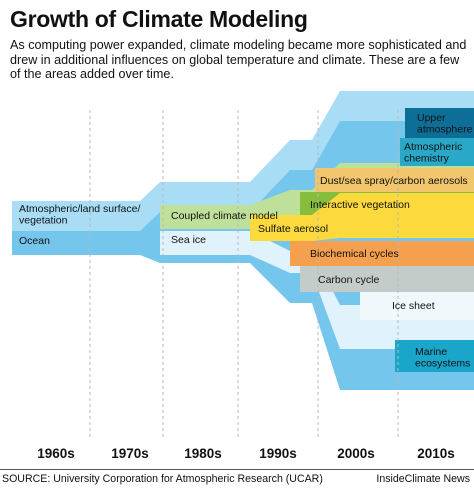  What do you see at coordinates (293, 229) in the screenshot?
I see `label-sulfate-aerosol: Sulfate aerosol` at bounding box center [293, 229].